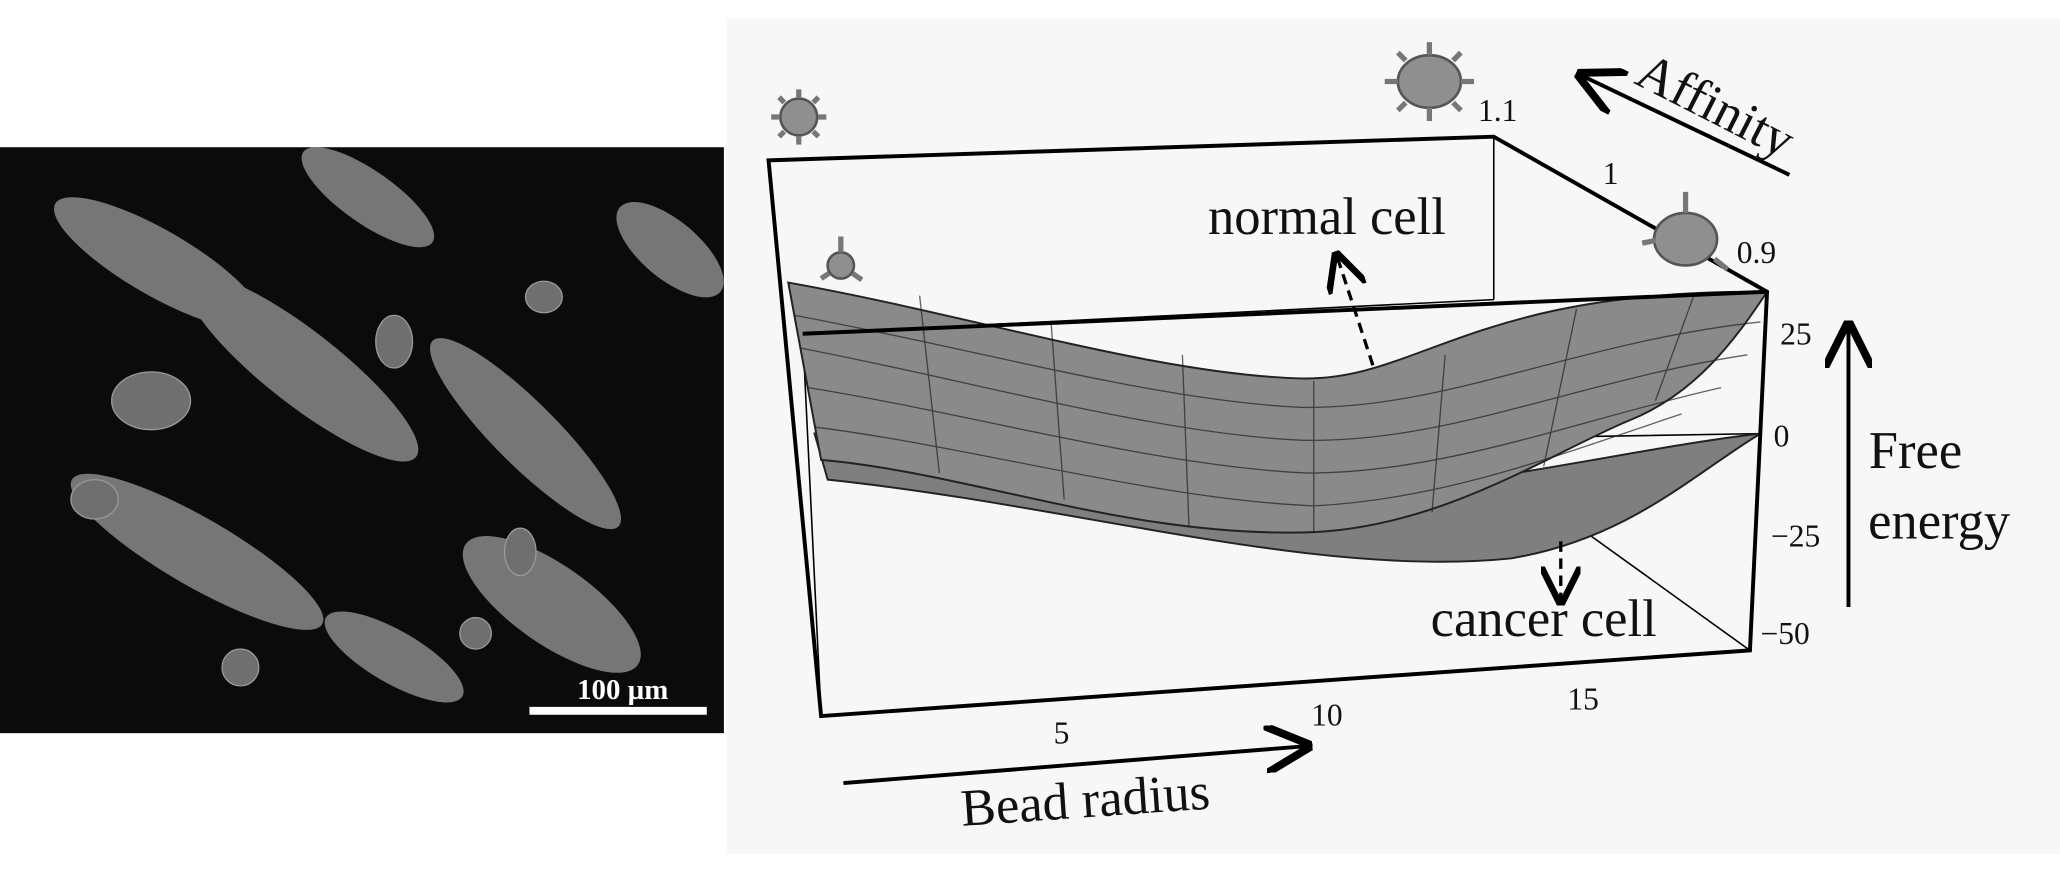  I want to click on scale-bar-label: 100 µm, so click(622, 690).